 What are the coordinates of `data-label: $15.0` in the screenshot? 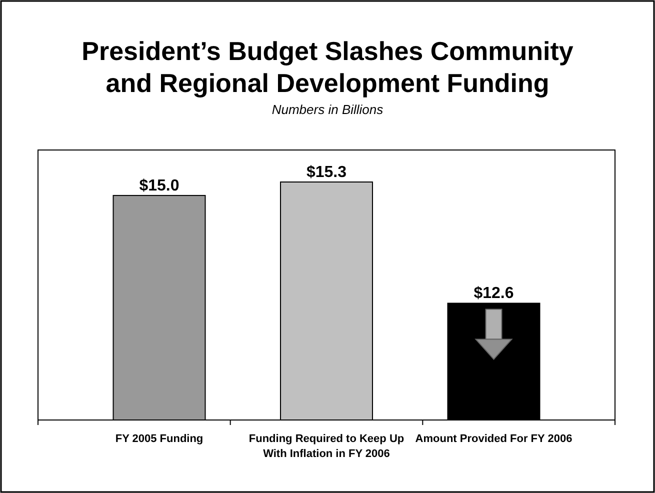 It's located at (159, 185).